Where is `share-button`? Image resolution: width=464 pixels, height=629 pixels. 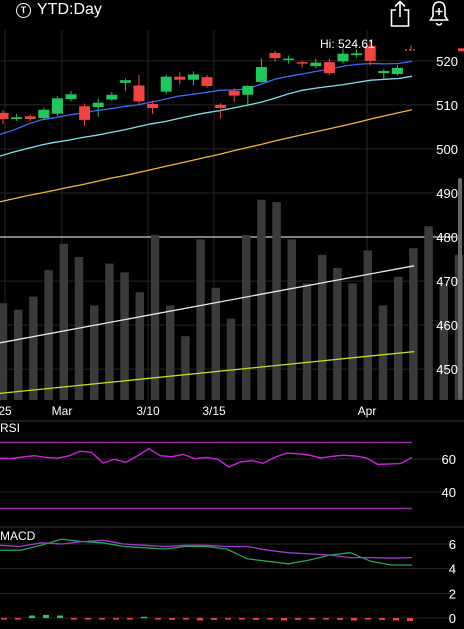
share-button is located at coordinates (400, 14).